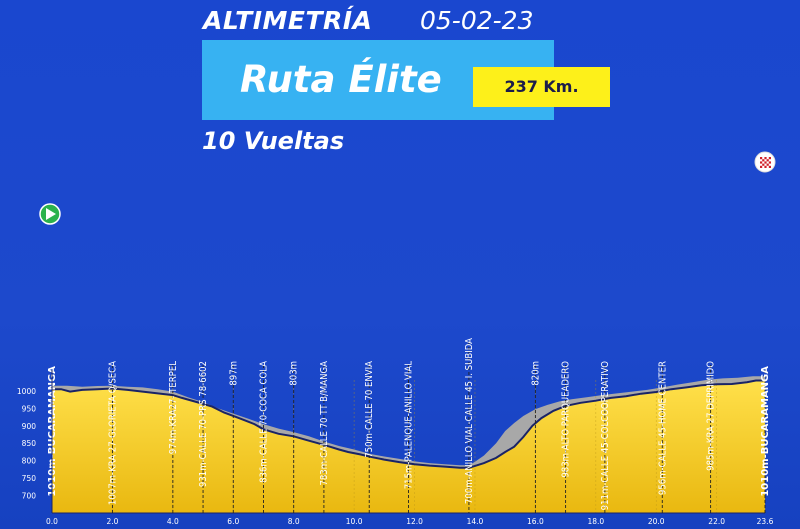 This screenshot has width=800, height=529. What do you see at coordinates (341, 79) in the screenshot?
I see `route-name: Ruta Élite` at bounding box center [341, 79].